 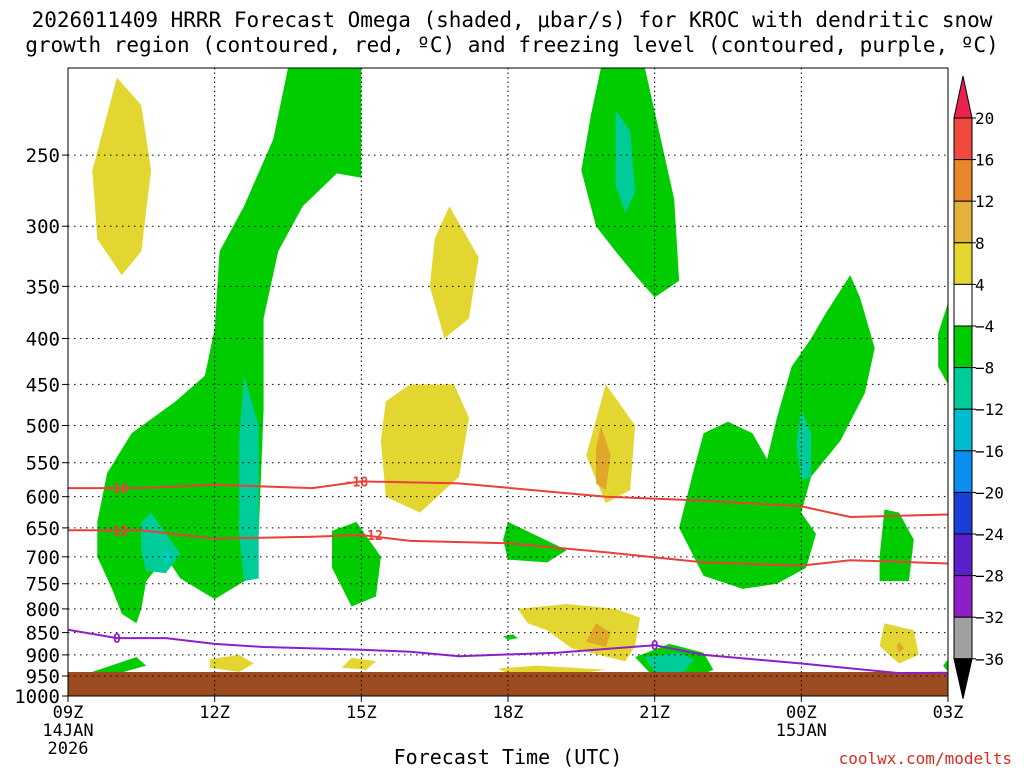 I want to click on y-tick-label-350: 350, so click(x=43, y=287).